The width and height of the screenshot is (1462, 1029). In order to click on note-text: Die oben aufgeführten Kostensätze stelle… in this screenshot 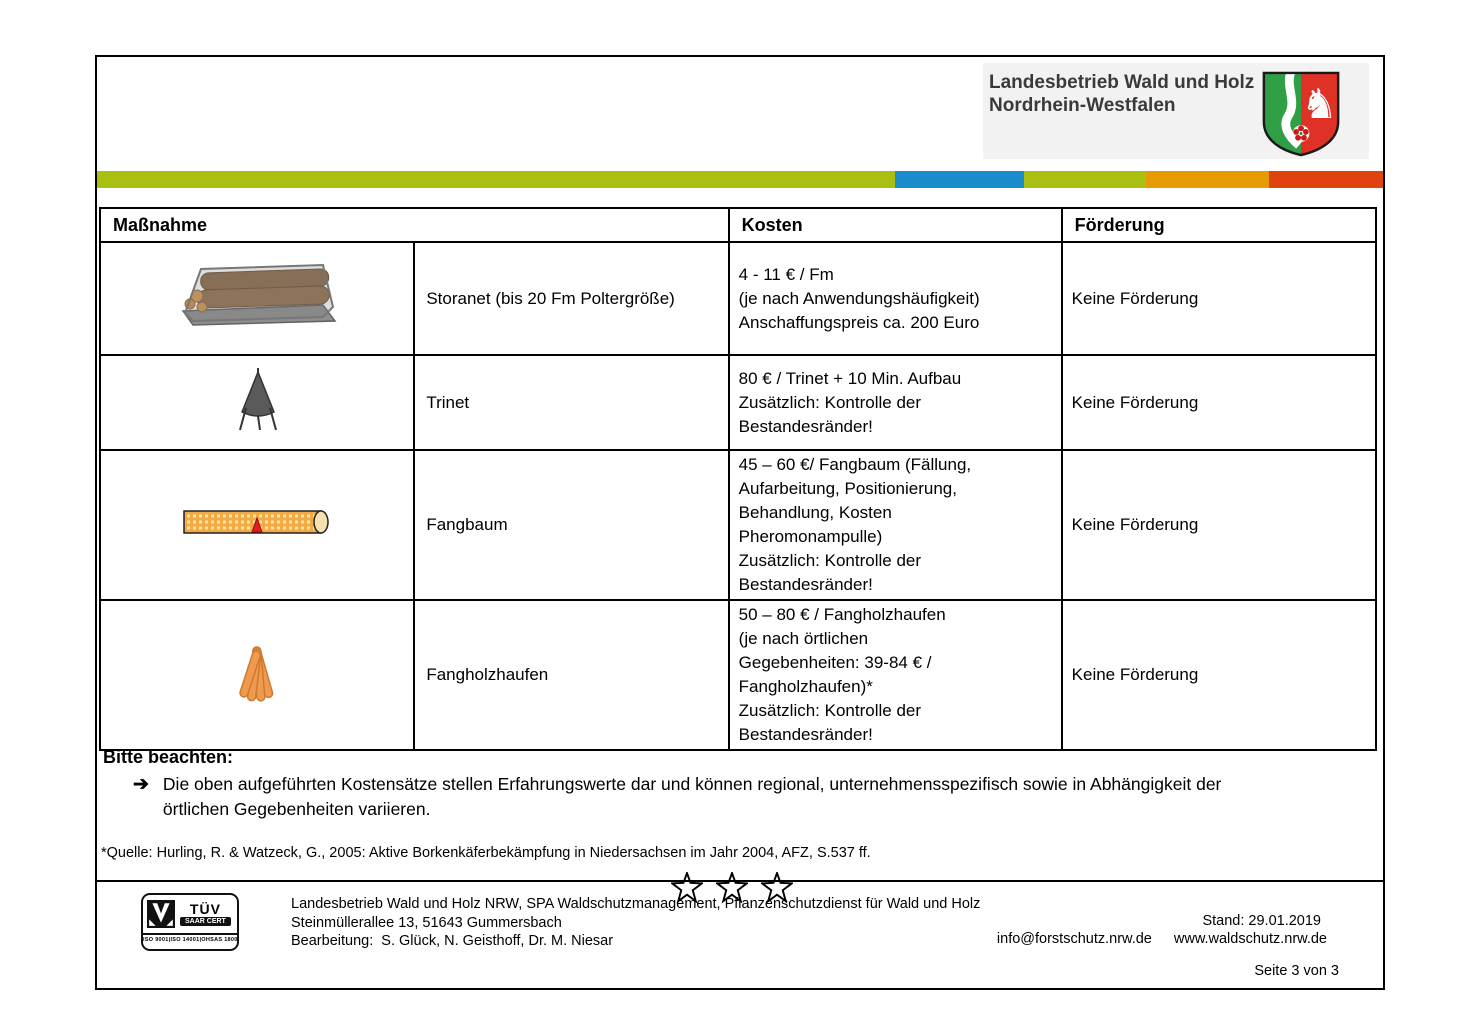, I will do `click(692, 796)`.